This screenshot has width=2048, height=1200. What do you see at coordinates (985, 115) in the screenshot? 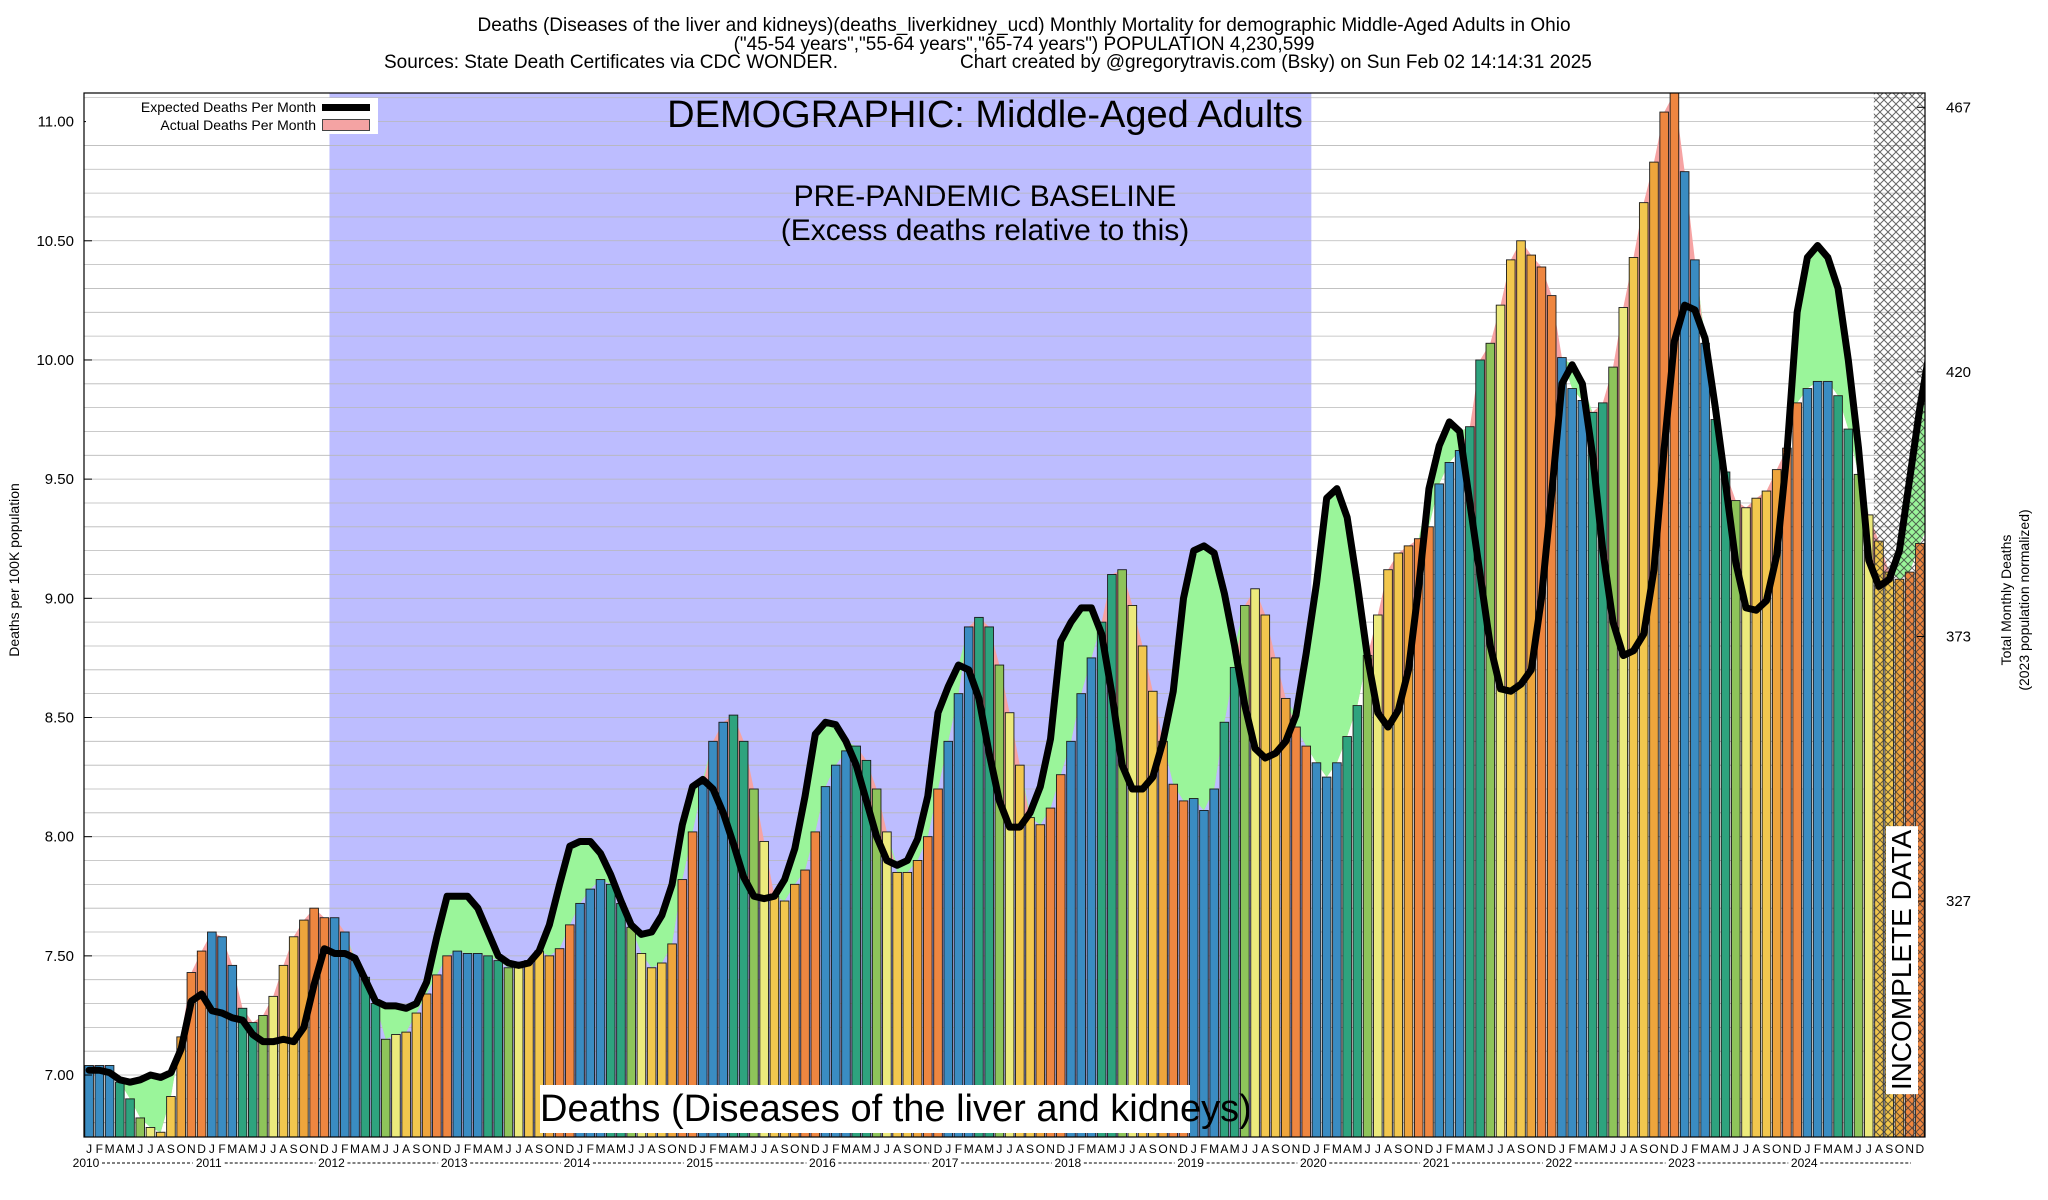
I see `demographic-label: DEMOGRAPHIC: Middle-Aged Adults` at bounding box center [985, 115].